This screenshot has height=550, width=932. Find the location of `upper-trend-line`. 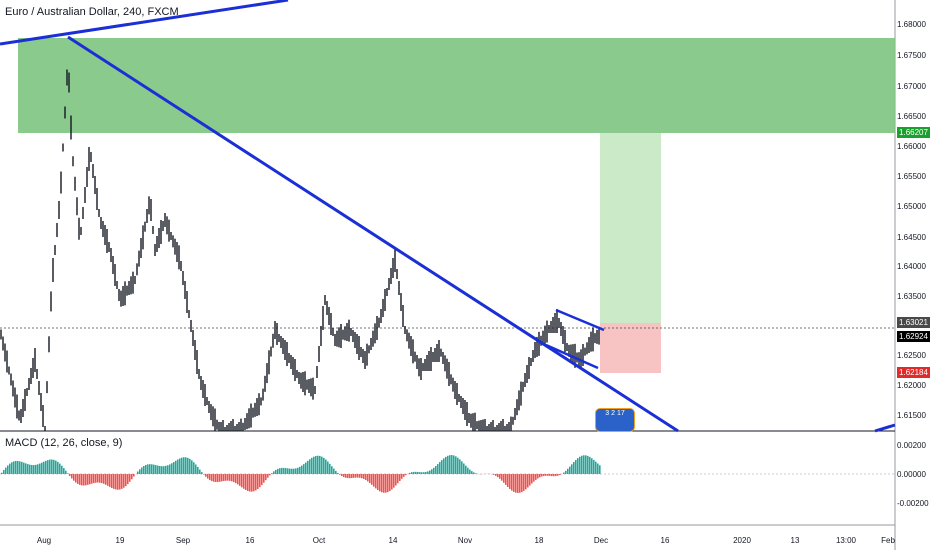

upper-trend-line is located at coordinates (144, 23).